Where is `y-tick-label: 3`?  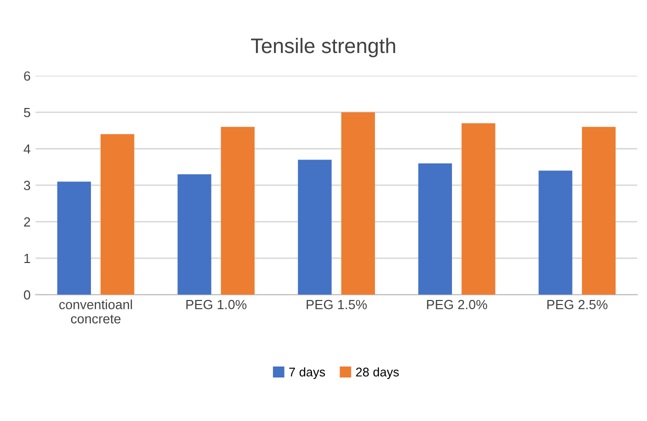
y-tick-label: 3 is located at coordinates (27, 185).